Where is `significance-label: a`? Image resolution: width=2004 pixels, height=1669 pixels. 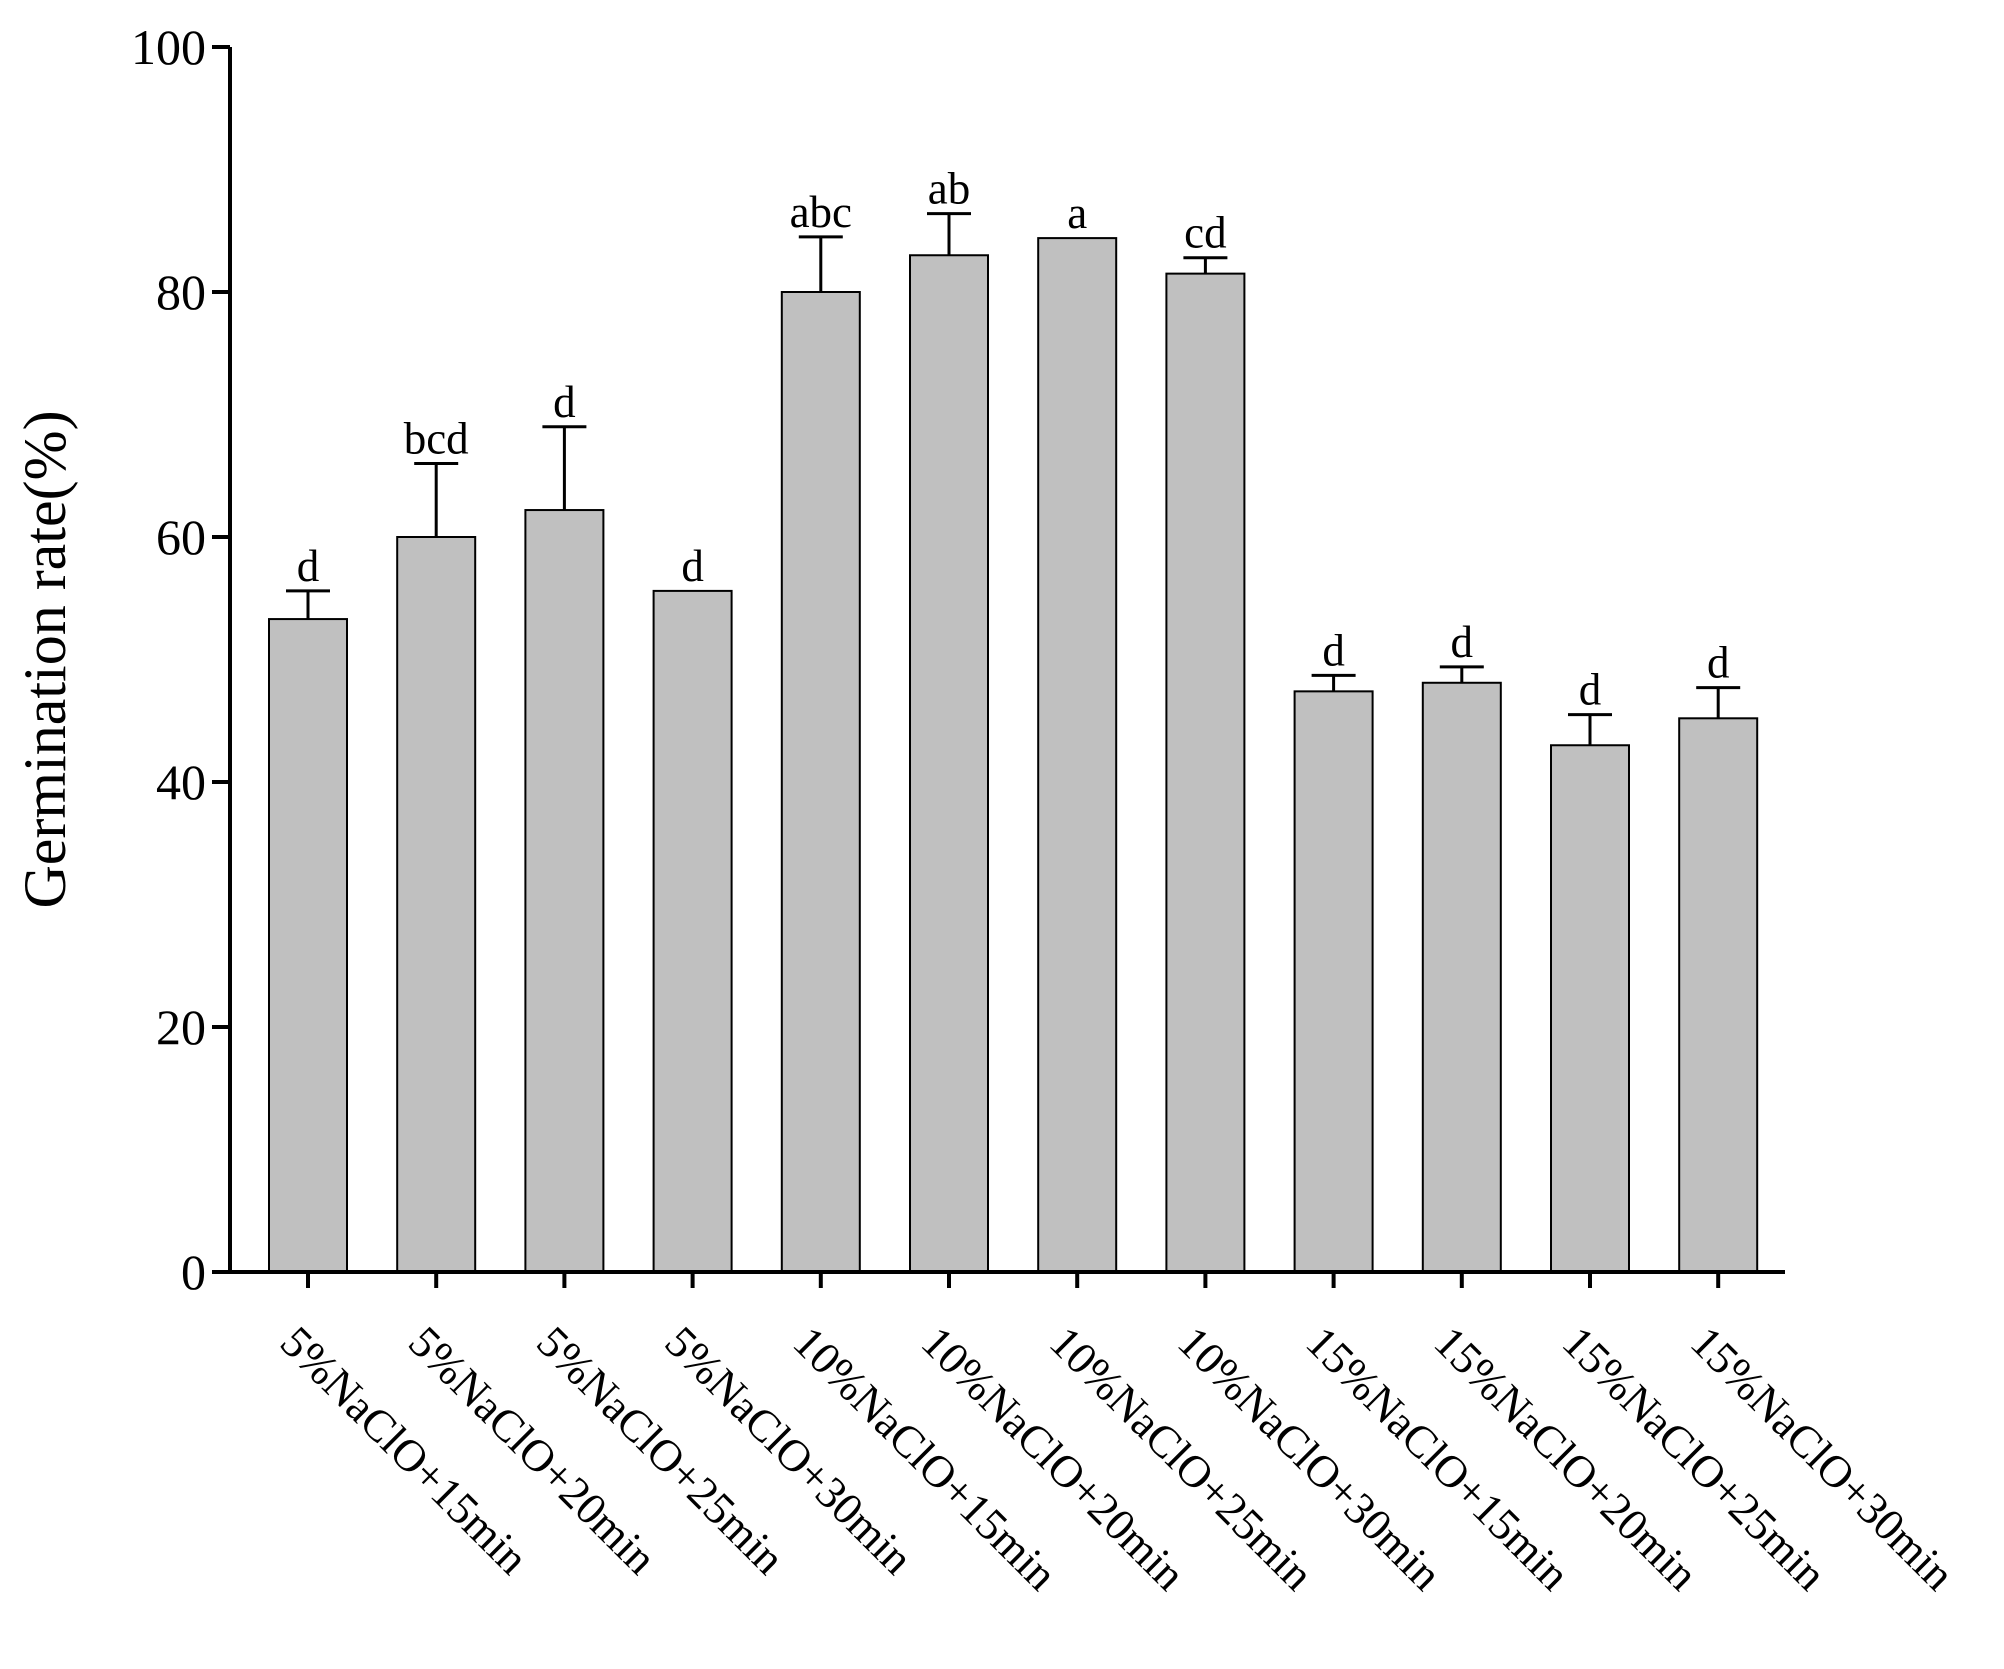 significance-label: a is located at coordinates (1077, 213).